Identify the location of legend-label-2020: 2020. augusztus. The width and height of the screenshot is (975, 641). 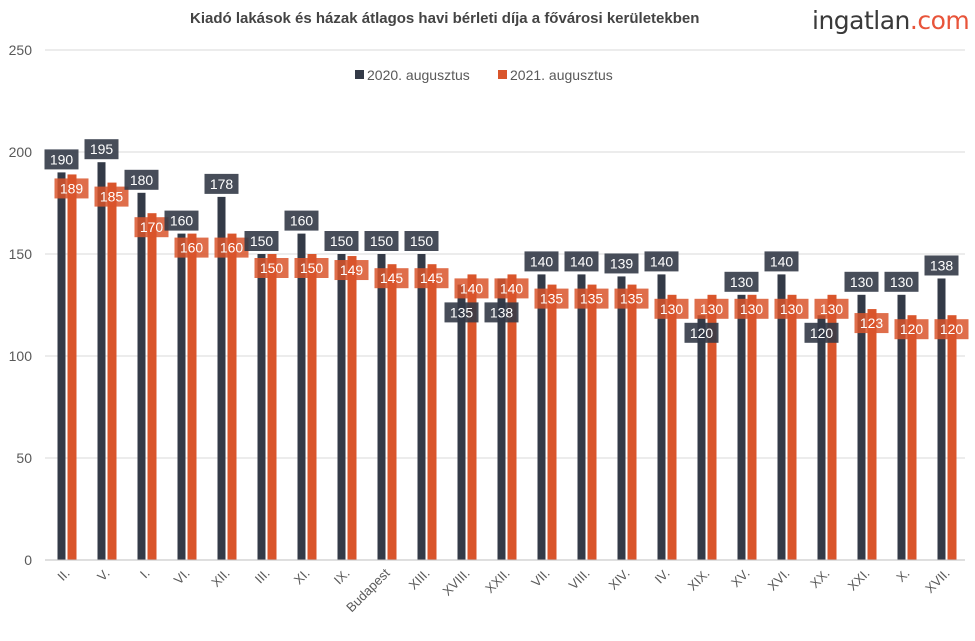
(418, 75).